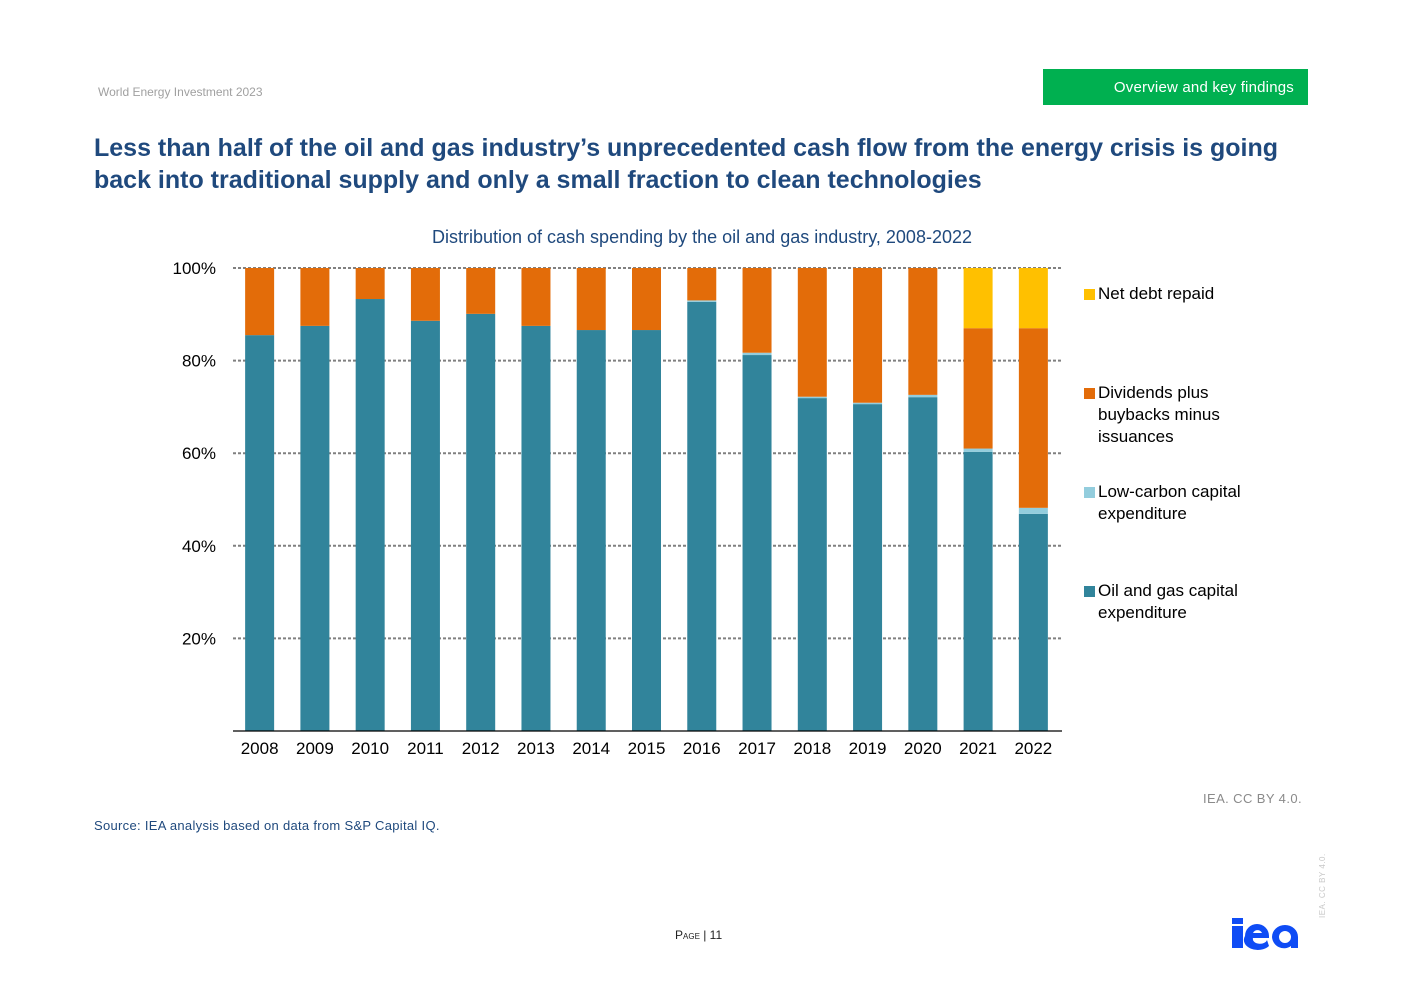  I want to click on bar-segment-dividends-plus-buybacks-minus-issuances-2009, so click(315, 297).